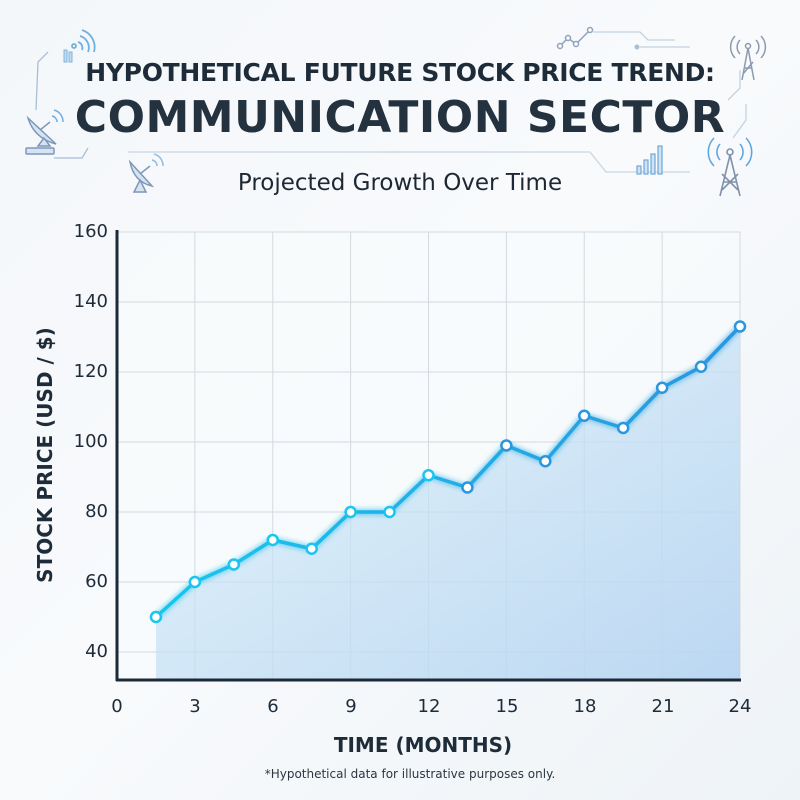 This screenshot has height=800, width=800. What do you see at coordinates (585, 706) in the screenshot?
I see `x-tick-18: 18` at bounding box center [585, 706].